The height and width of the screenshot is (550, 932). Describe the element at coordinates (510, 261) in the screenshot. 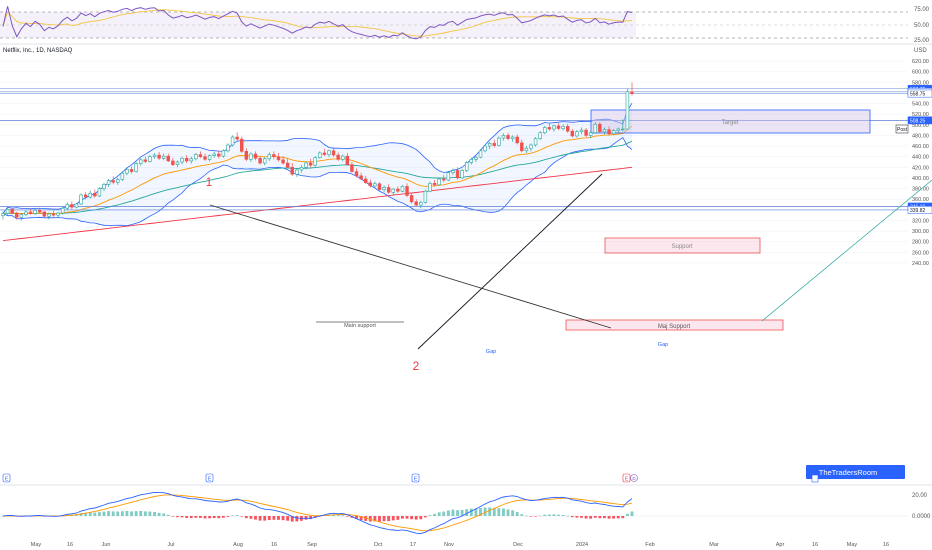

I see `ascending-trendline` at that location.